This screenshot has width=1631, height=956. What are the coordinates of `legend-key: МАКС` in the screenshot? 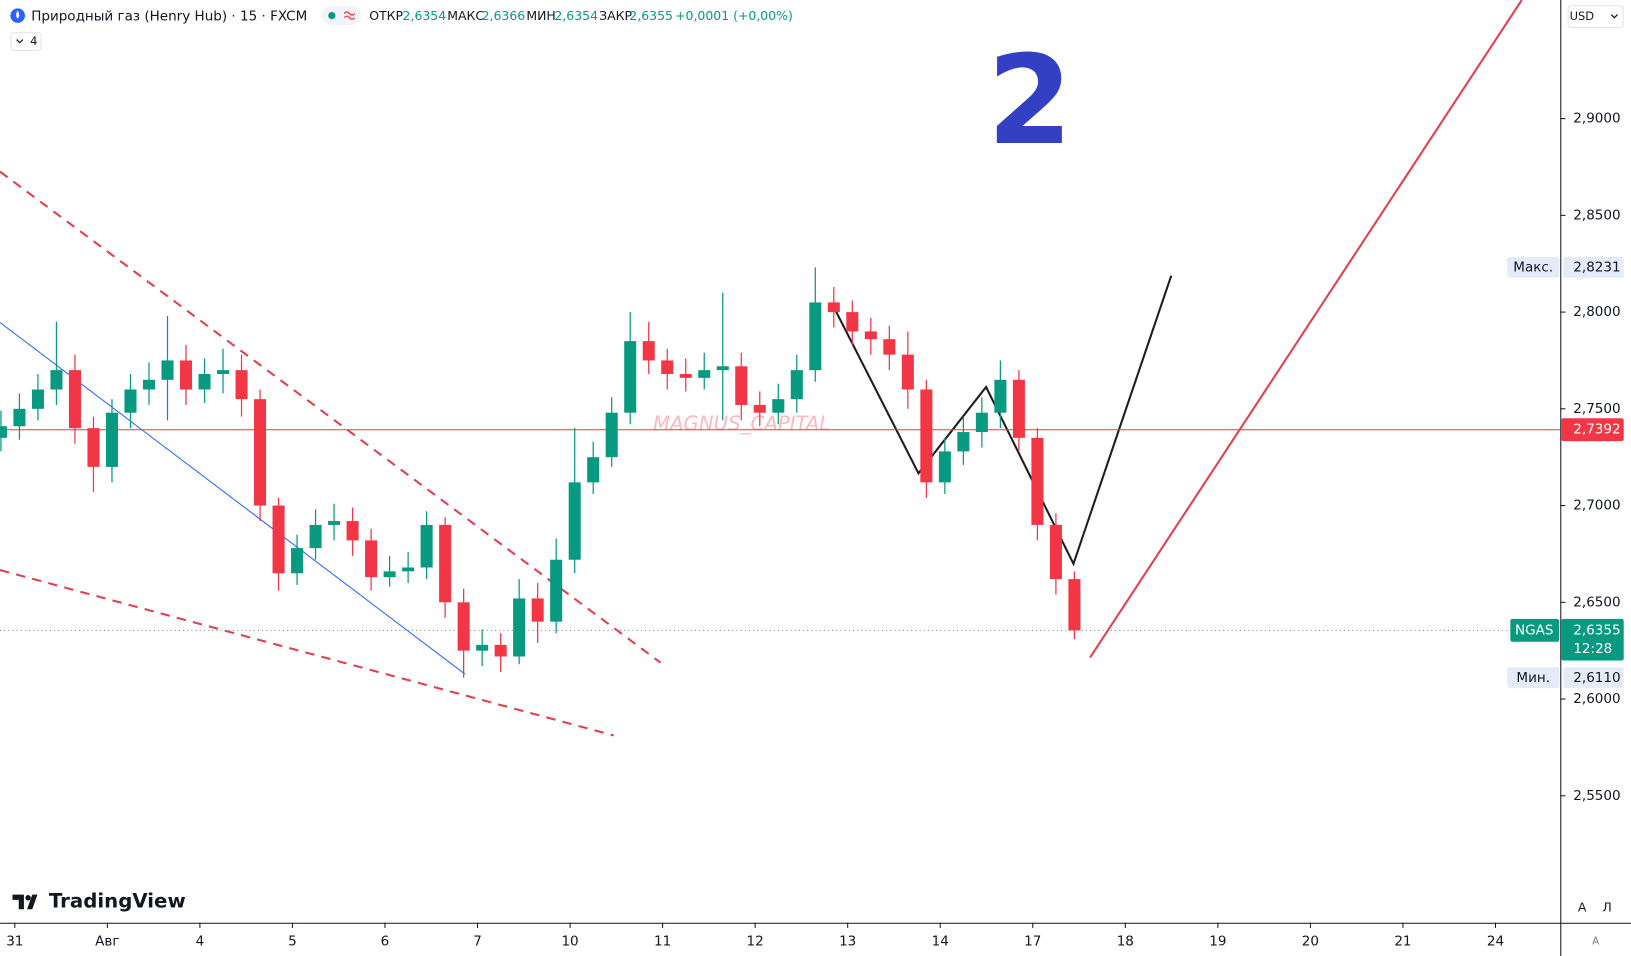 It's located at (465, 15).